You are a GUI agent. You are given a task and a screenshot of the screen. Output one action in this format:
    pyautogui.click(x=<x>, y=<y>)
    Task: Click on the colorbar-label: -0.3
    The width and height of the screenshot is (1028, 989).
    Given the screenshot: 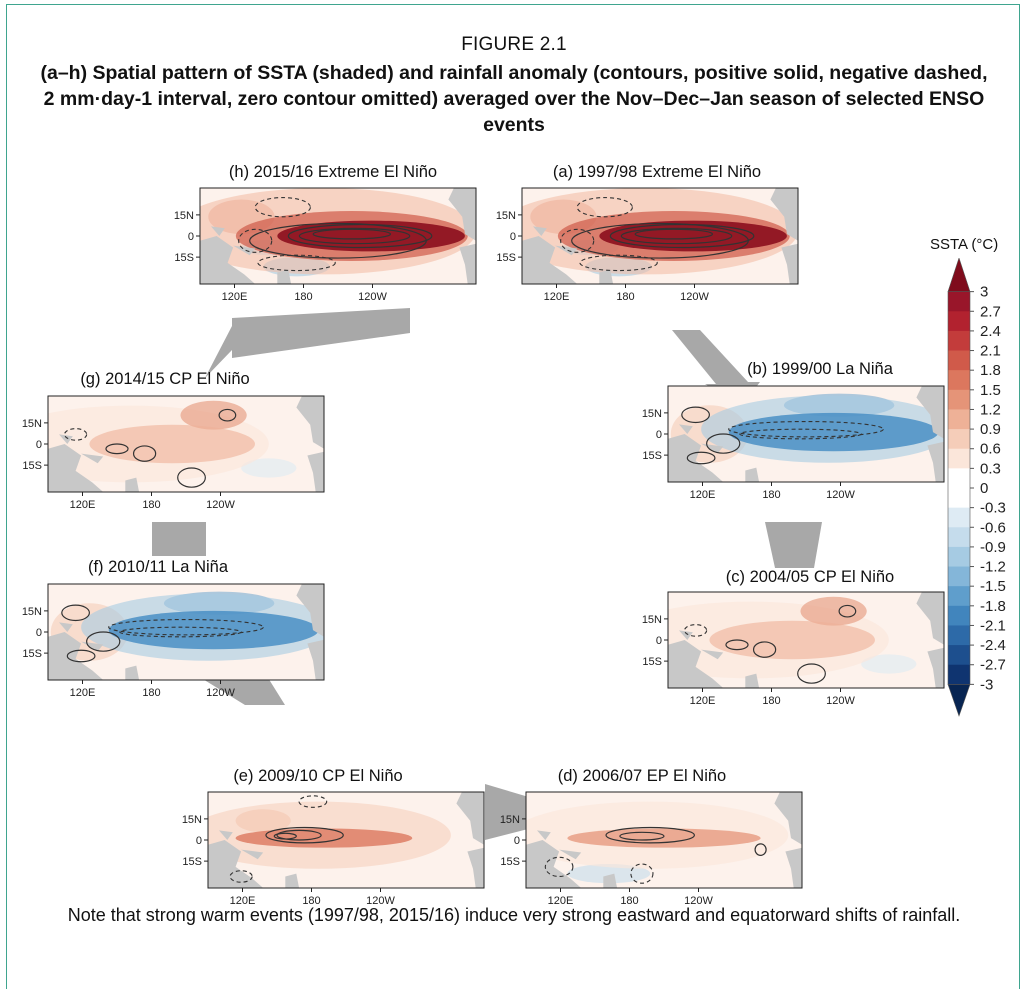 What is the action you would take?
    pyautogui.click(x=993, y=508)
    